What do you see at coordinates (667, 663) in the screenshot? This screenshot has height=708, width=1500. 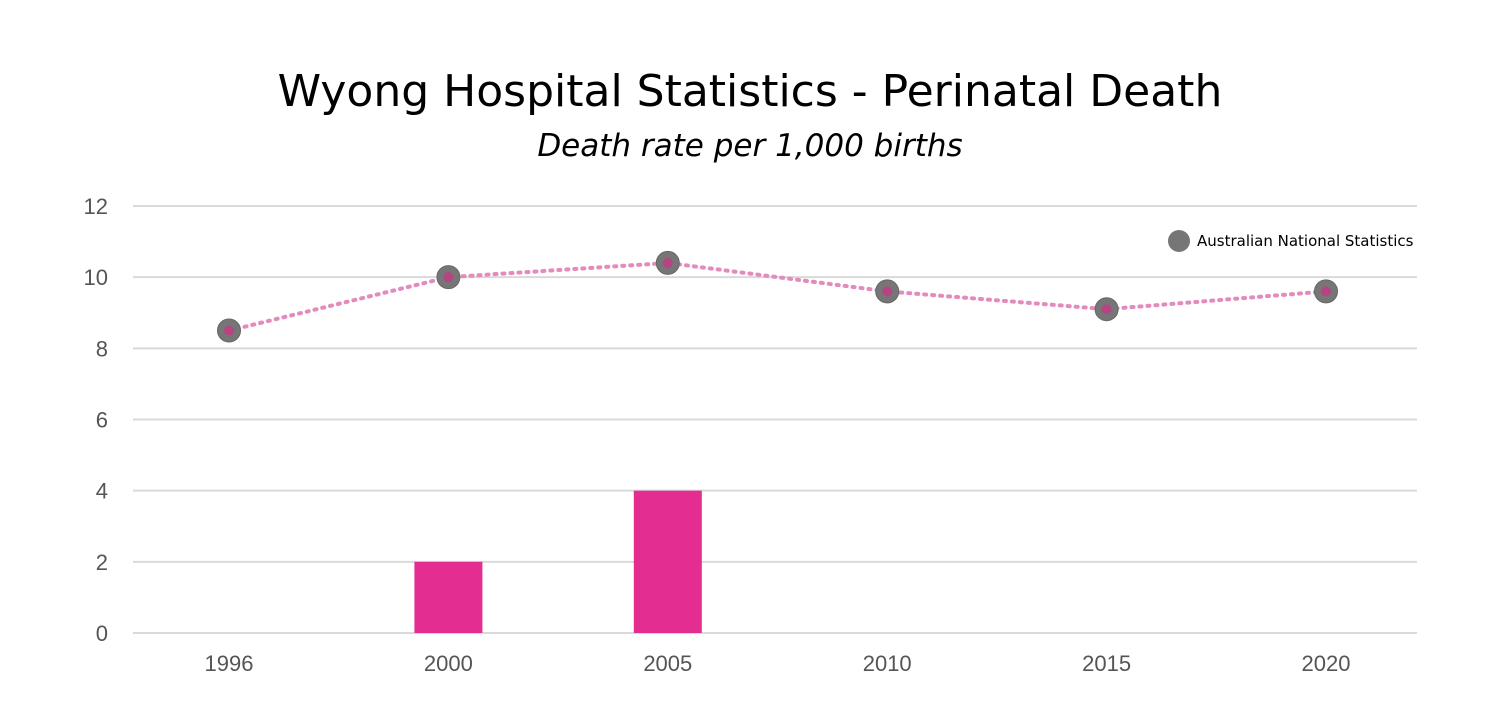 I see `x-tick-label: 2005` at bounding box center [667, 663].